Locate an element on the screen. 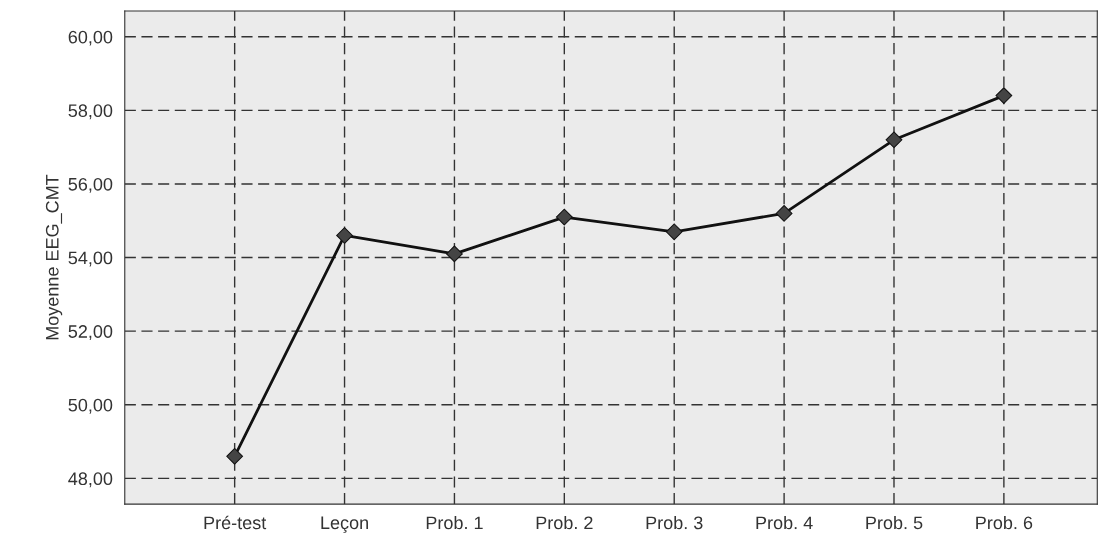 This screenshot has height=548, width=1114. y-tick-label: 54,00 is located at coordinates (90, 259).